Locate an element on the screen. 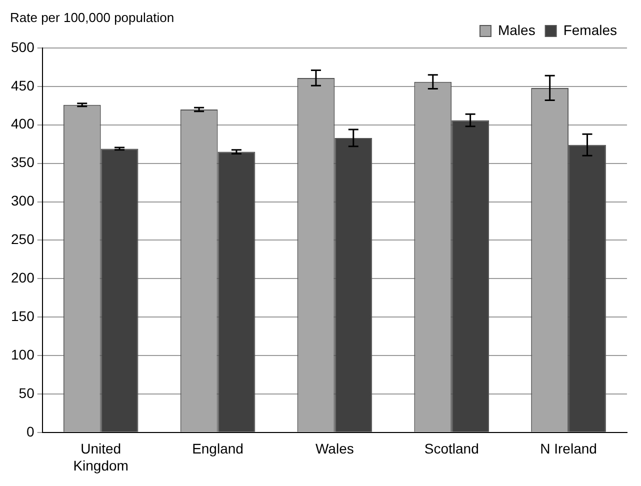 The width and height of the screenshot is (641, 486). x-tick-label: Scotland is located at coordinates (451, 448).